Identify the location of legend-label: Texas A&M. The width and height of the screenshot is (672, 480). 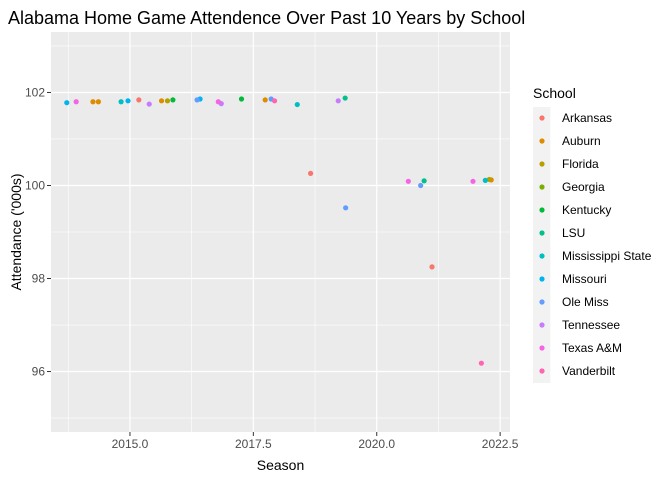
(592, 348).